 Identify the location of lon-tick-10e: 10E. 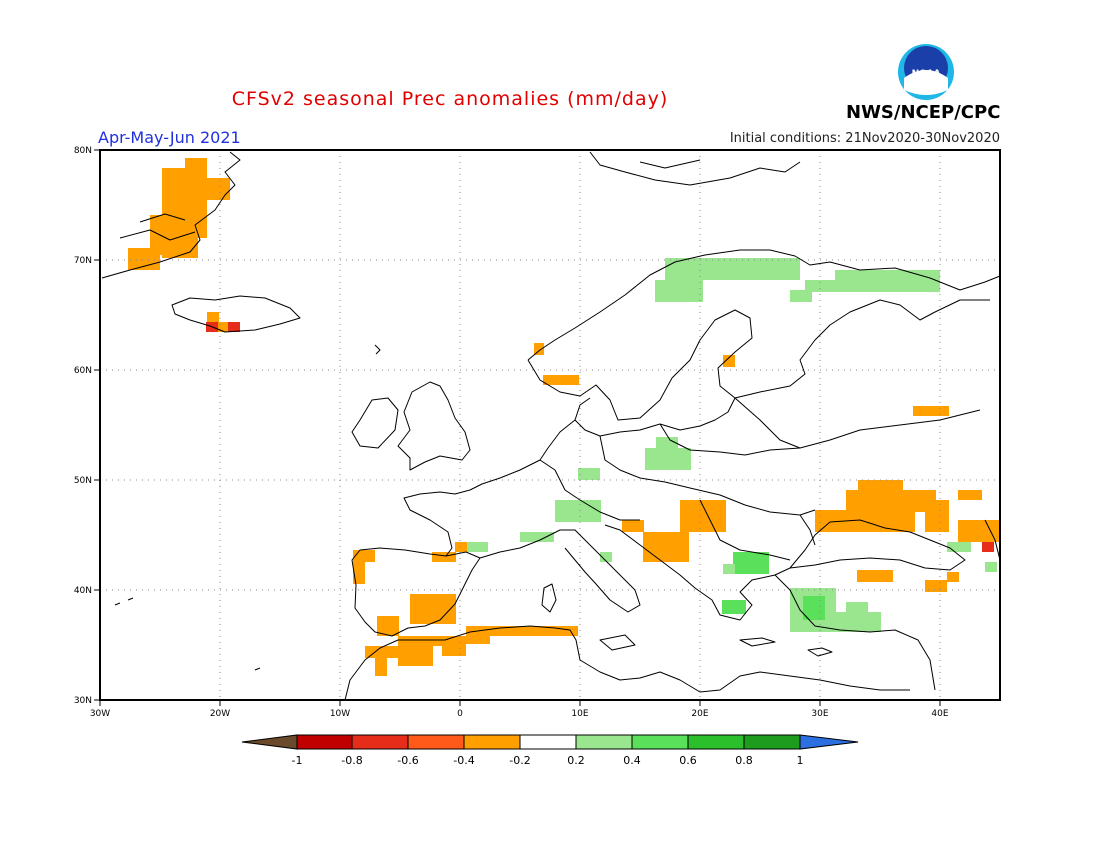
(579, 714).